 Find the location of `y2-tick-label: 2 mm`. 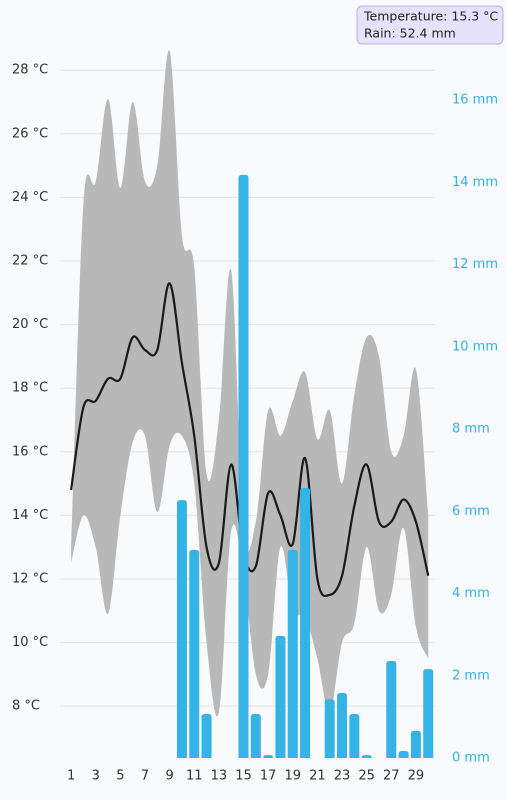

y2-tick-label: 2 mm is located at coordinates (471, 675).